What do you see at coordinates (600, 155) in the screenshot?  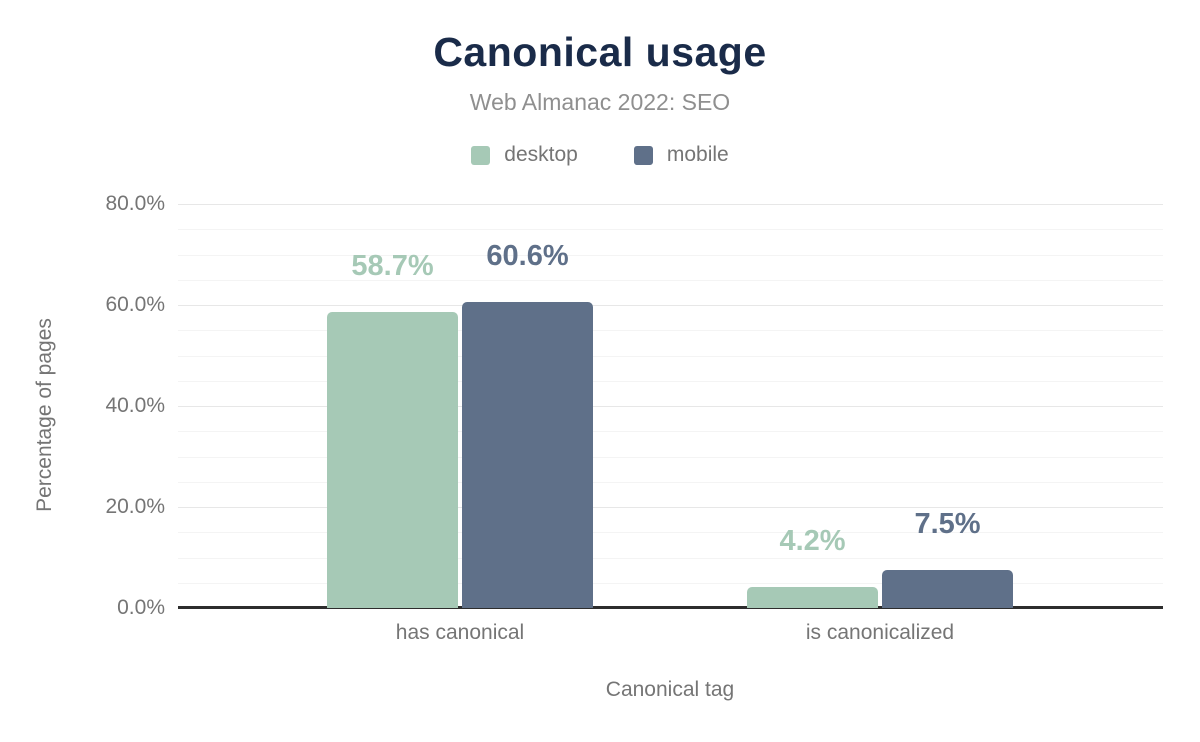 I see `legend: desktop mobile` at bounding box center [600, 155].